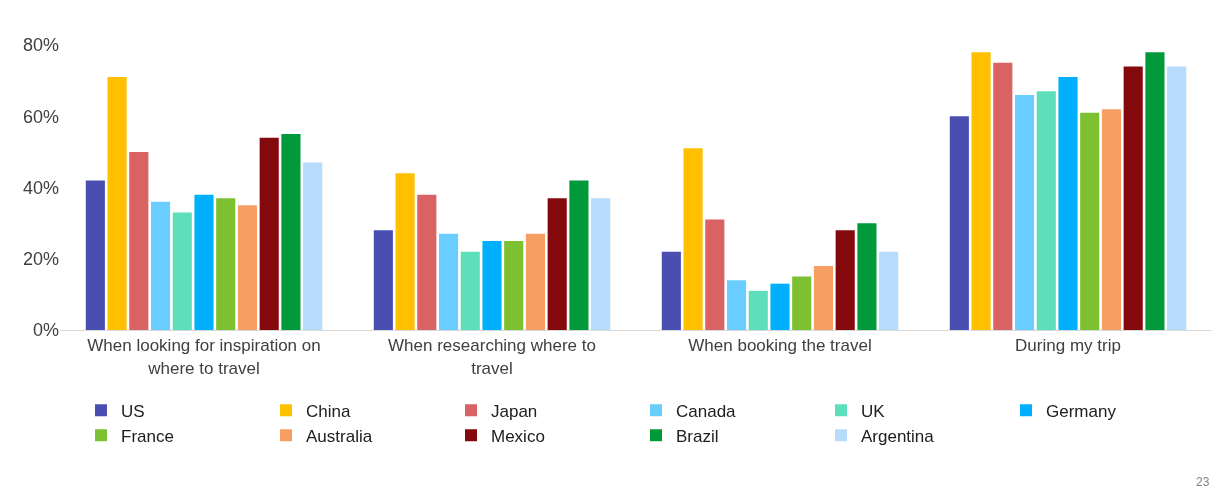 The width and height of the screenshot is (1222, 495). I want to click on y-tick-label: 40%, so click(40, 187).